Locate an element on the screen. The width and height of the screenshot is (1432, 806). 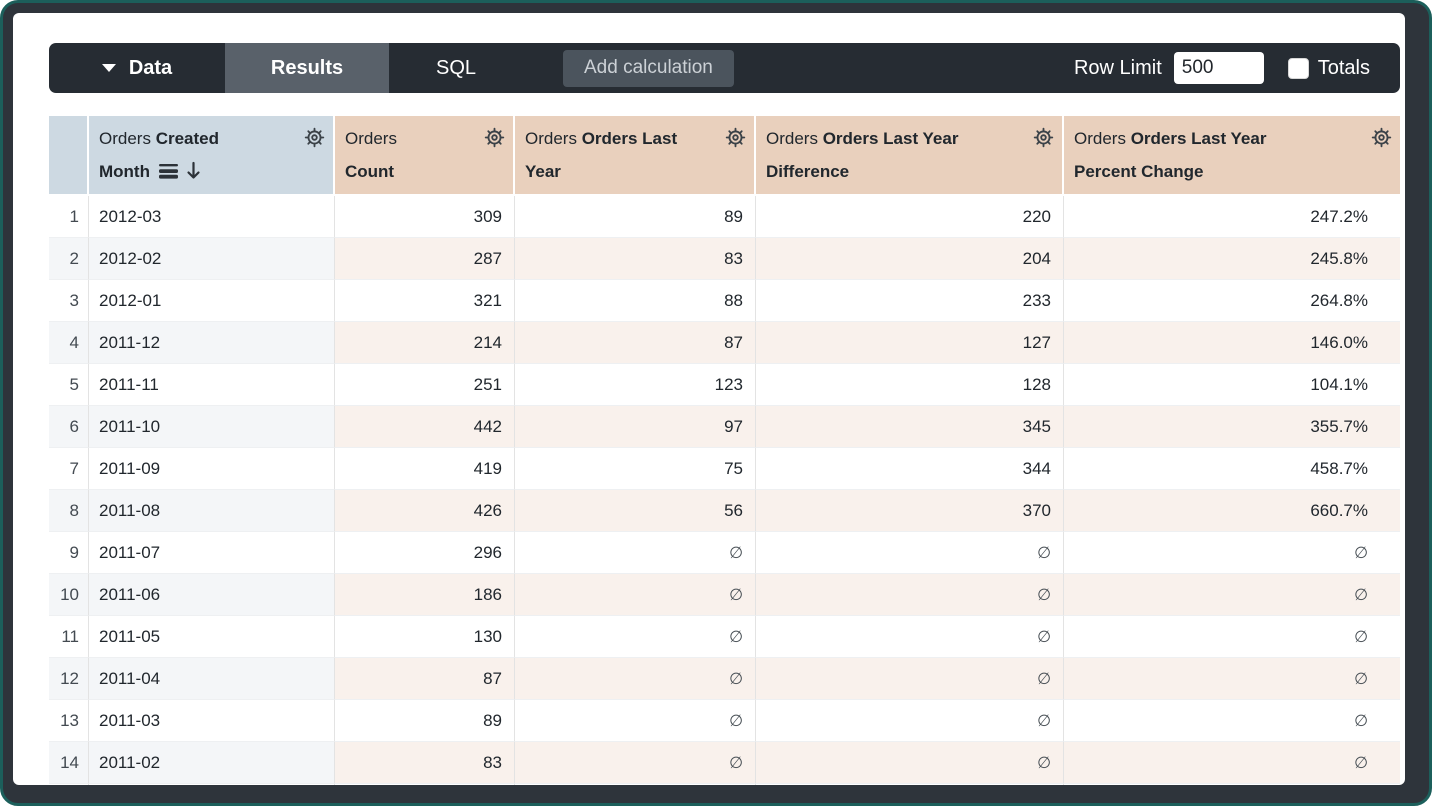
measure-cell: 204 is located at coordinates (910, 259).